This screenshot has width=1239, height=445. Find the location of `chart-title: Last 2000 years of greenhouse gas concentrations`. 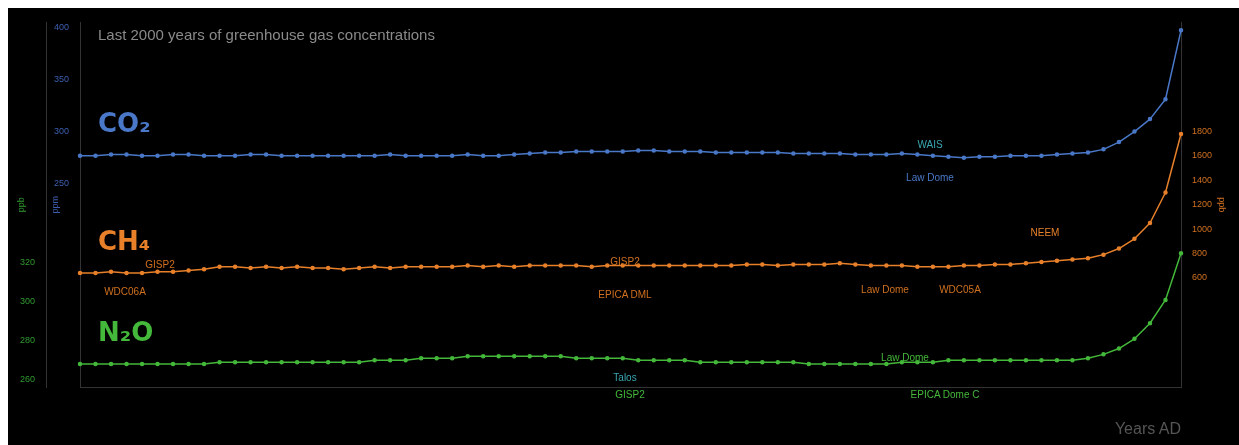

chart-title: Last 2000 years of greenhouse gas concentrations is located at coordinates (266, 35).